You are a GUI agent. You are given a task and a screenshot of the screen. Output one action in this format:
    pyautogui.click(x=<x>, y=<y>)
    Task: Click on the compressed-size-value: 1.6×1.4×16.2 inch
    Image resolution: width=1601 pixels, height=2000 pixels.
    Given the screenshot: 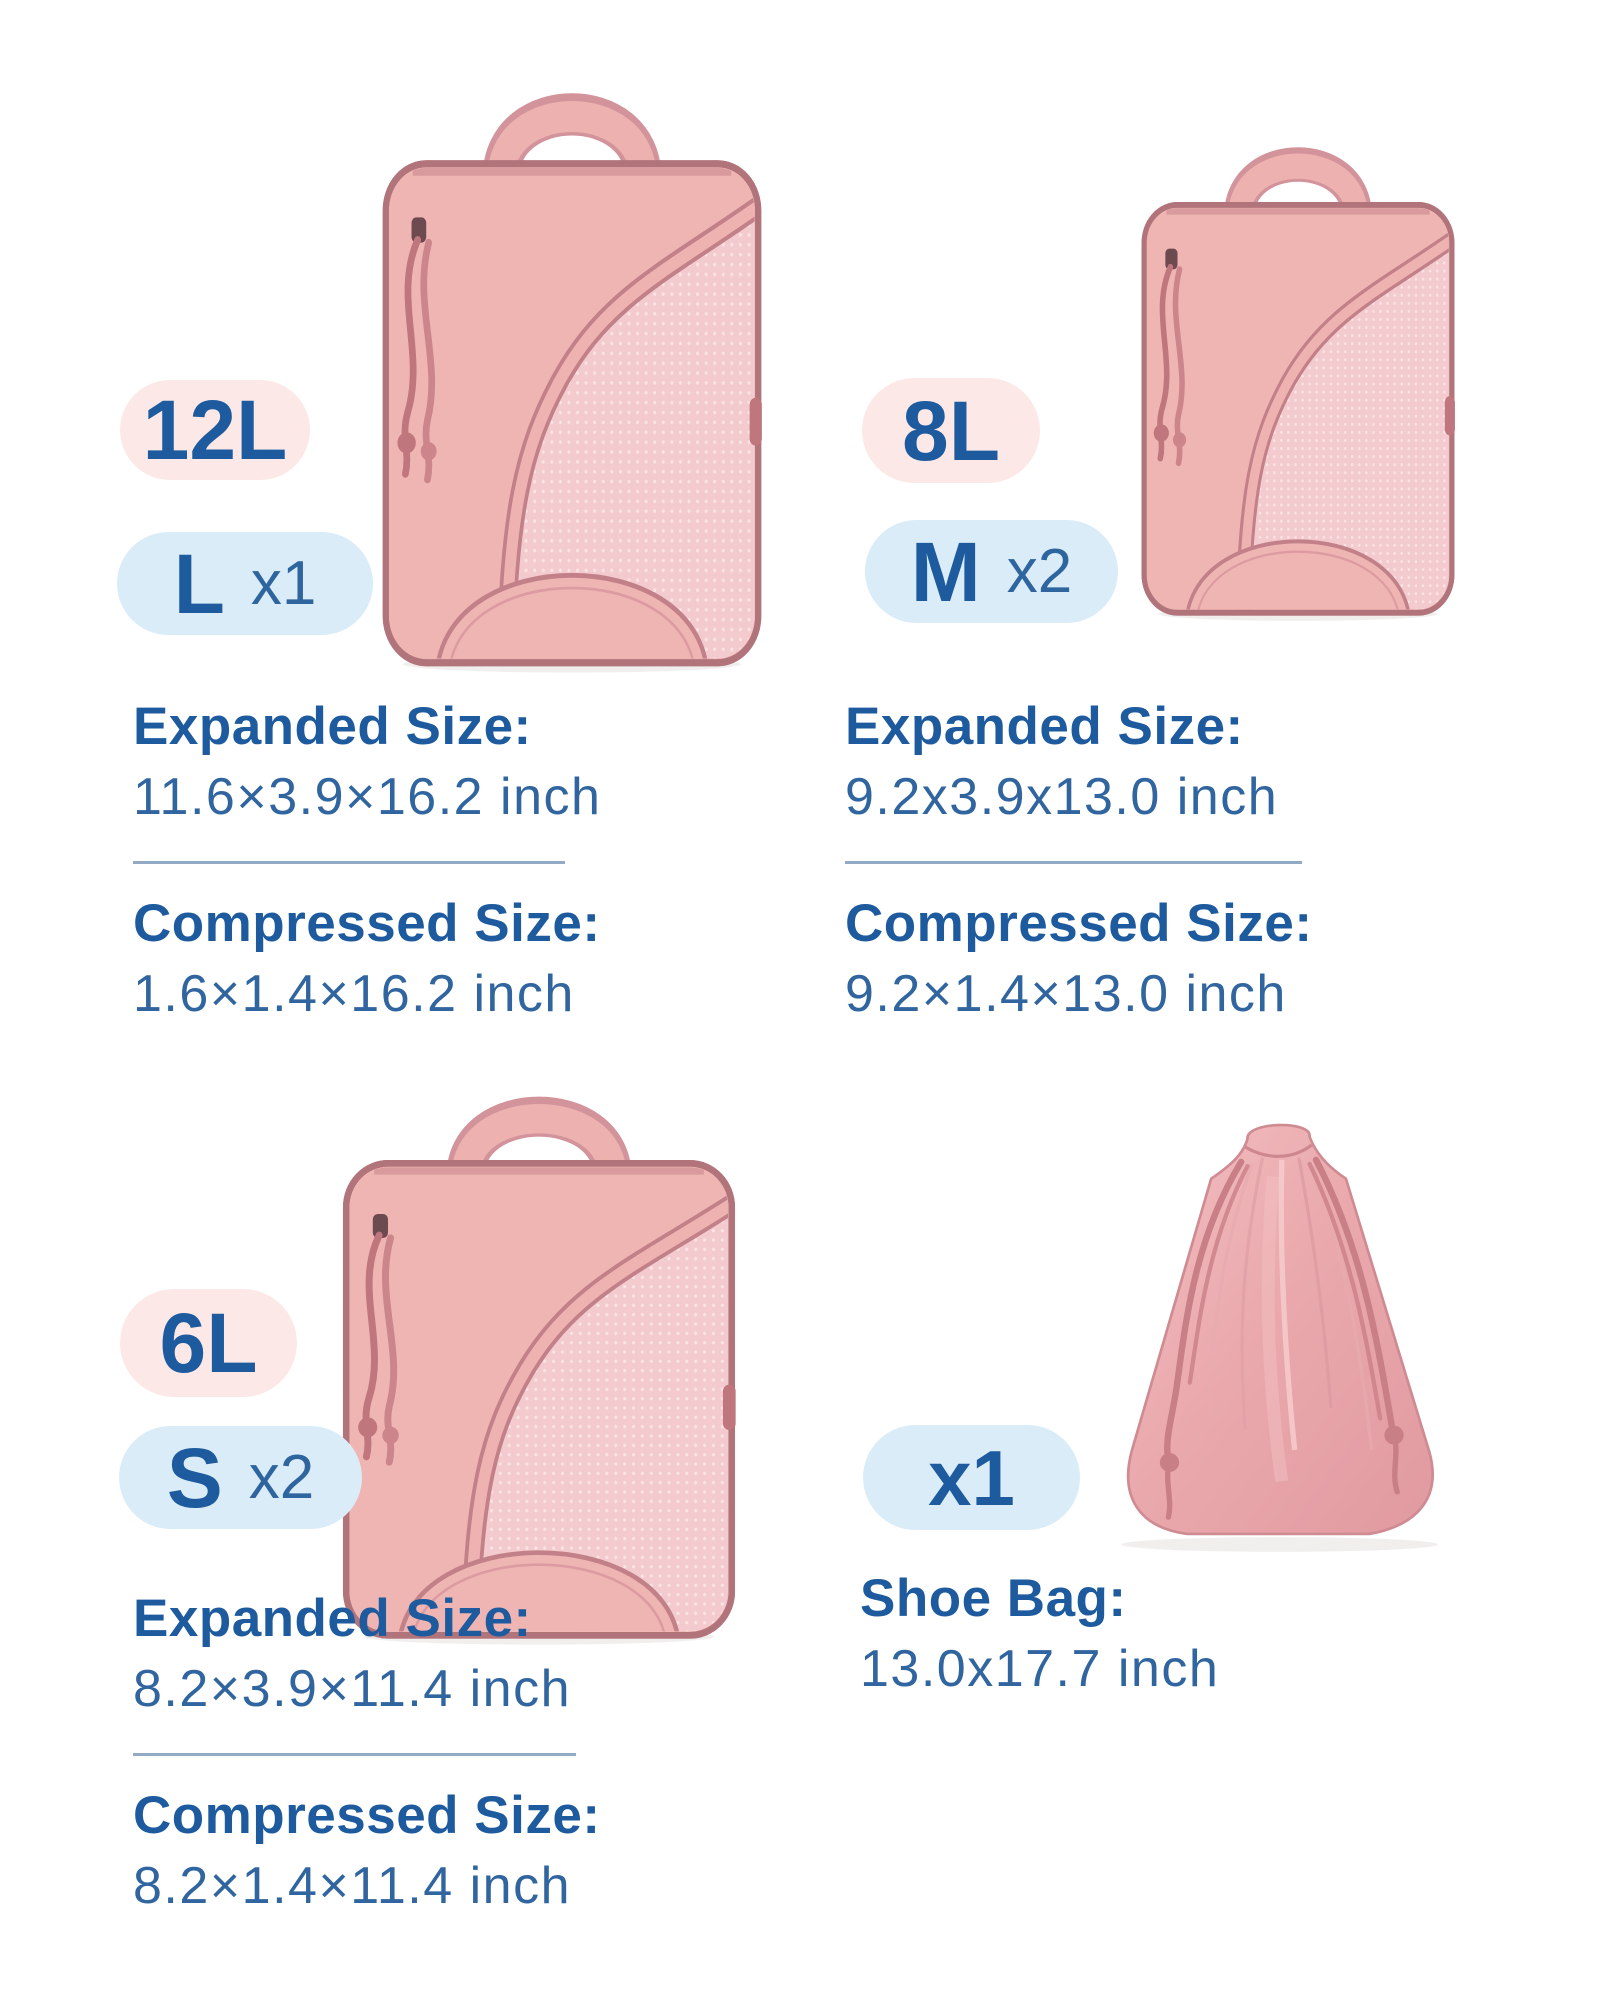 What is the action you would take?
    pyautogui.click(x=354, y=994)
    